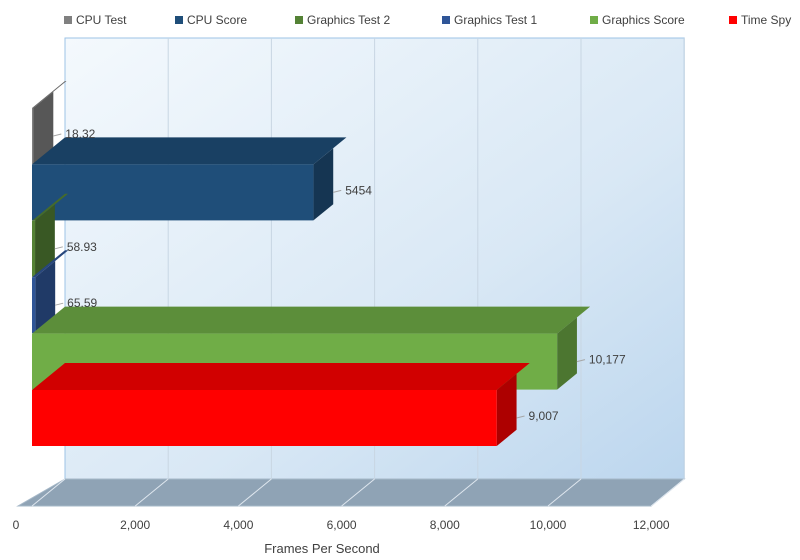 Image resolution: width=800 pixels, height=560 pixels. What do you see at coordinates (16, 525) in the screenshot?
I see `x-tick-label: 0` at bounding box center [16, 525].